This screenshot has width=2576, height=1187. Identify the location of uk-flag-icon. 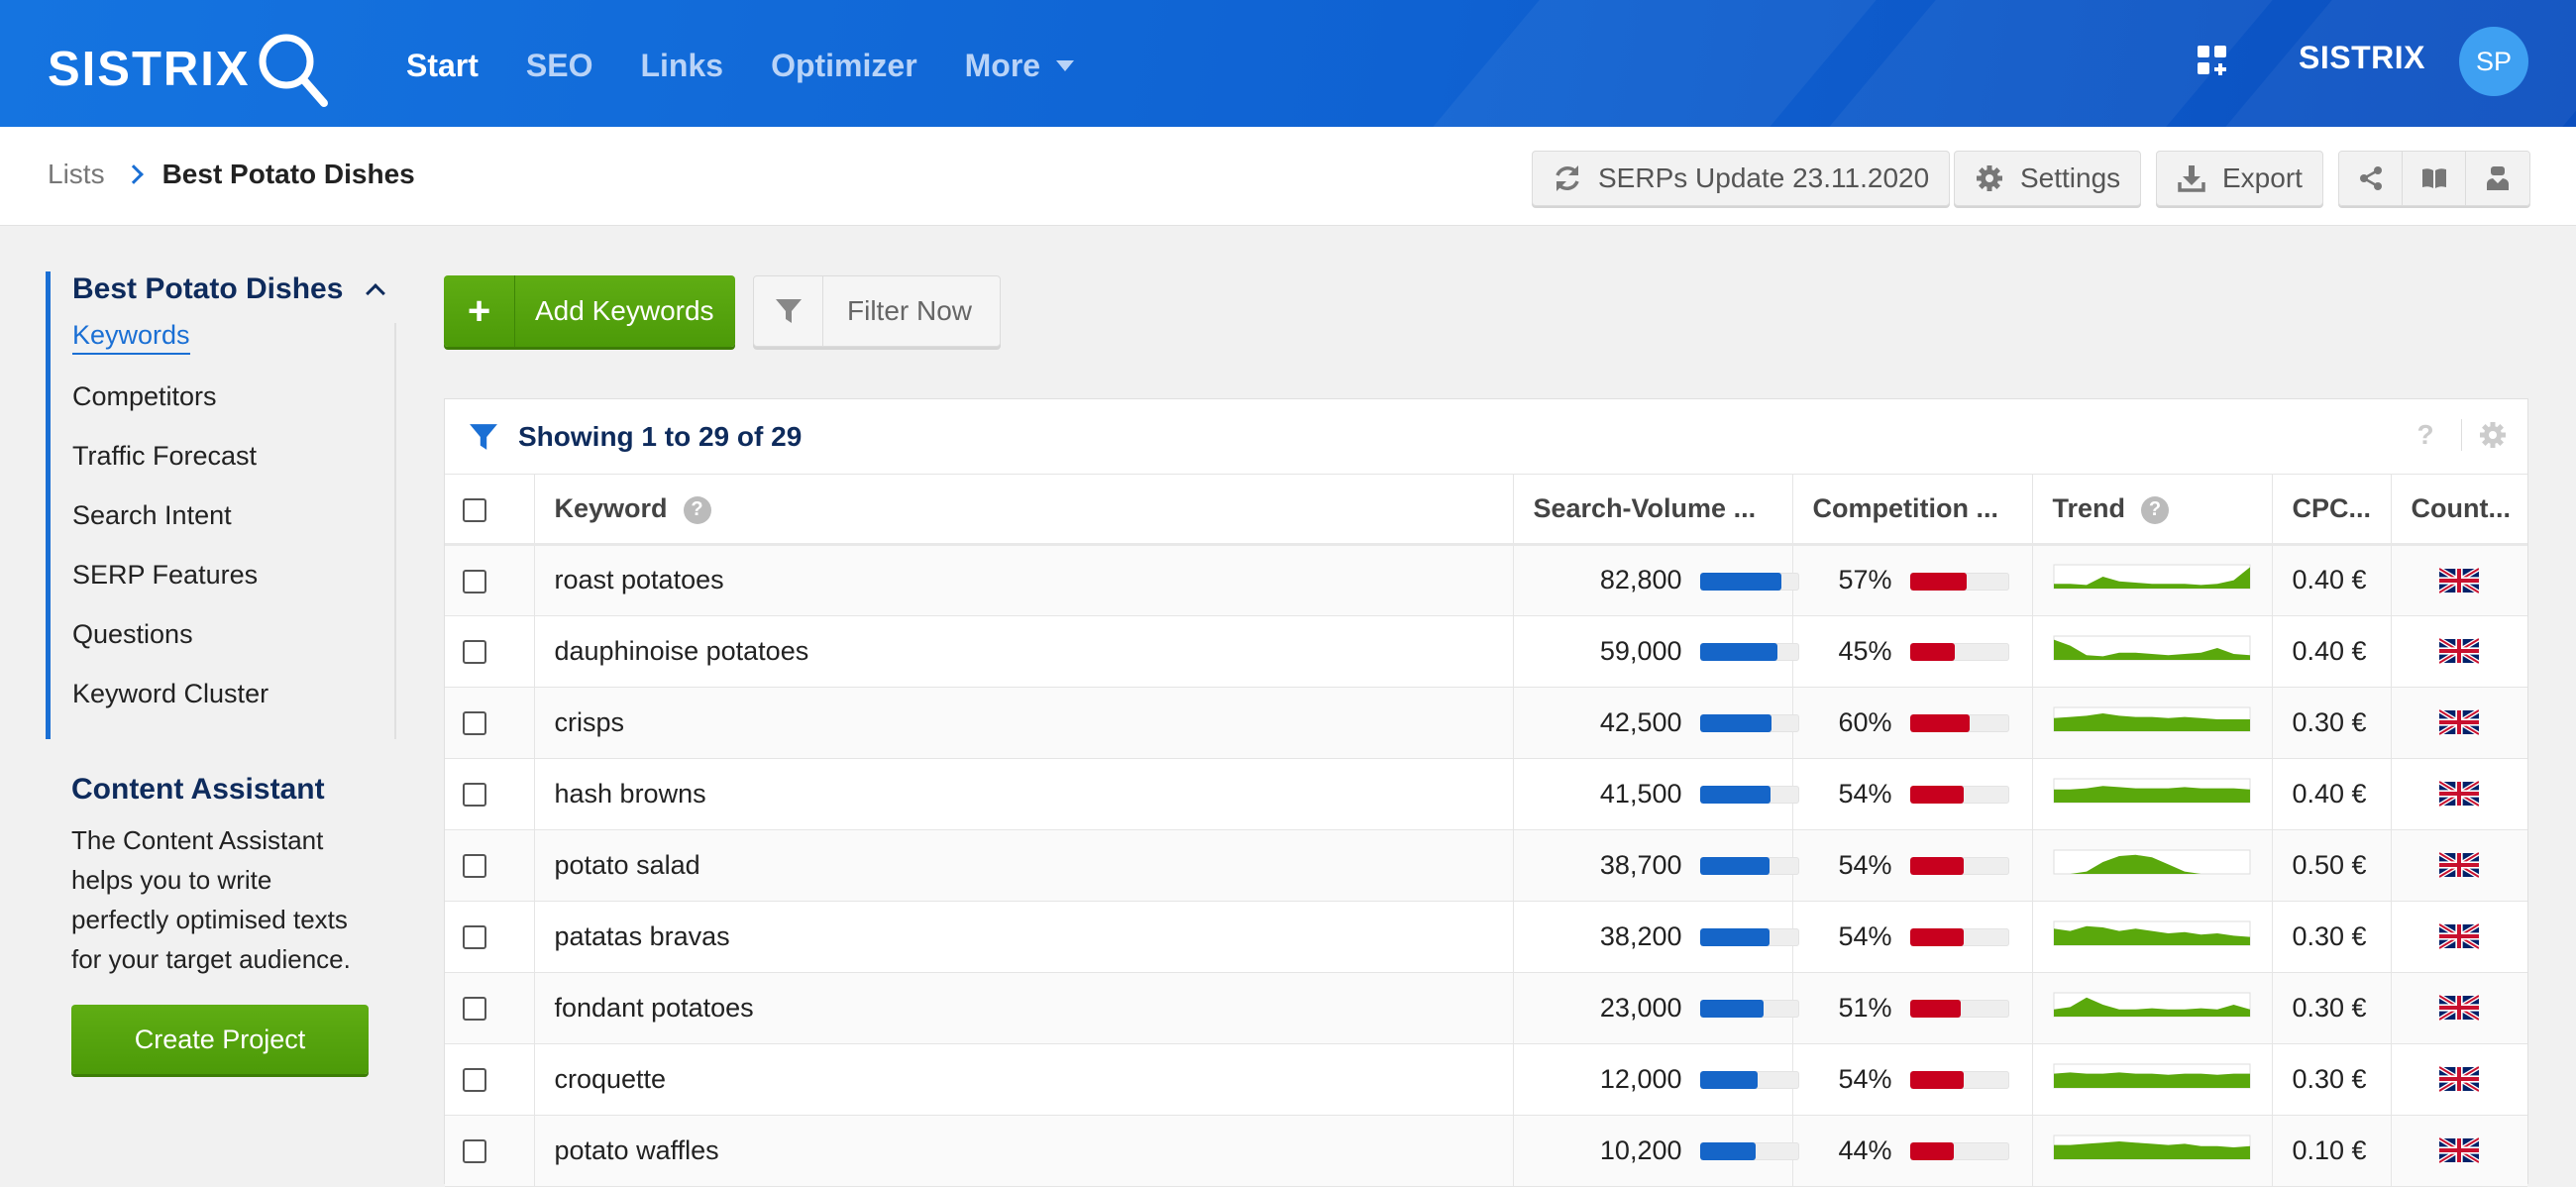
(2460, 794).